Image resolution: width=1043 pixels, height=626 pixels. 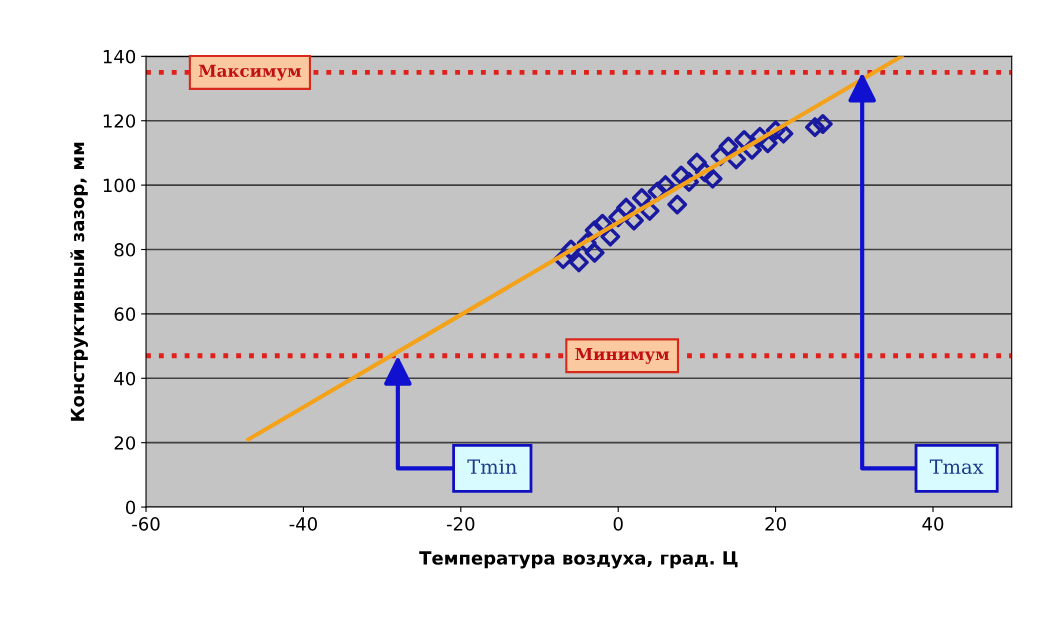 I want to click on y-tick-label: 80, so click(x=125, y=249).